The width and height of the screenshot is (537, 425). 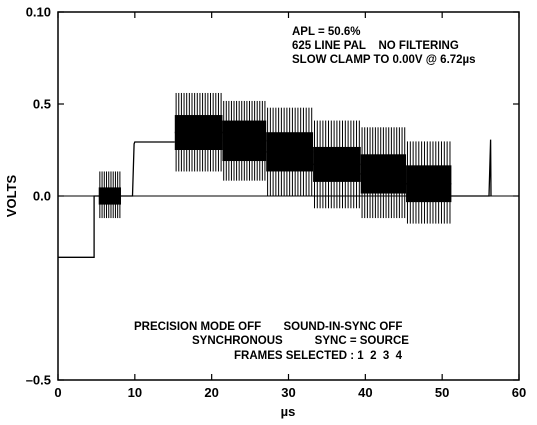 I want to click on x-tick-label: 60, so click(x=519, y=392).